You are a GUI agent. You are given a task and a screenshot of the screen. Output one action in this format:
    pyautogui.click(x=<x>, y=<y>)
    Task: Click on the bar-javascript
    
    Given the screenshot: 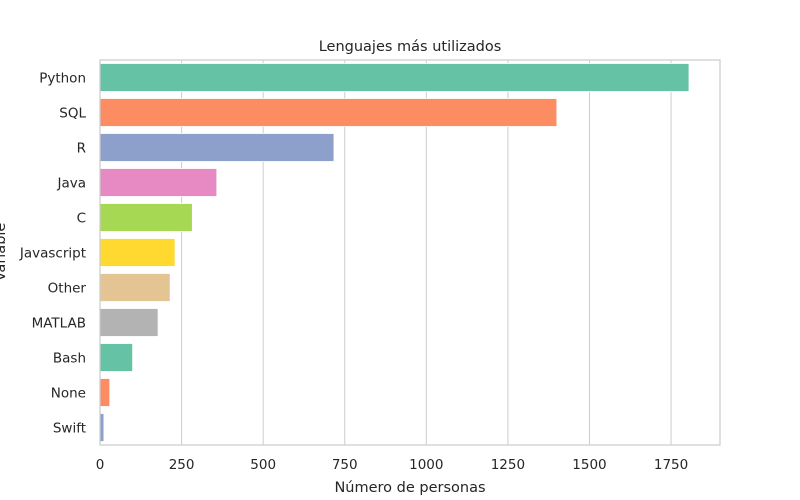 What is the action you would take?
    pyautogui.click(x=137, y=252)
    